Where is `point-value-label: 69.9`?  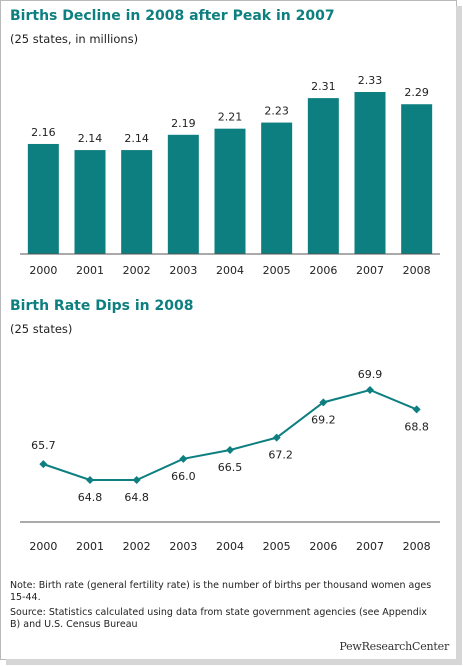 point-value-label: 69.9 is located at coordinates (370, 374).